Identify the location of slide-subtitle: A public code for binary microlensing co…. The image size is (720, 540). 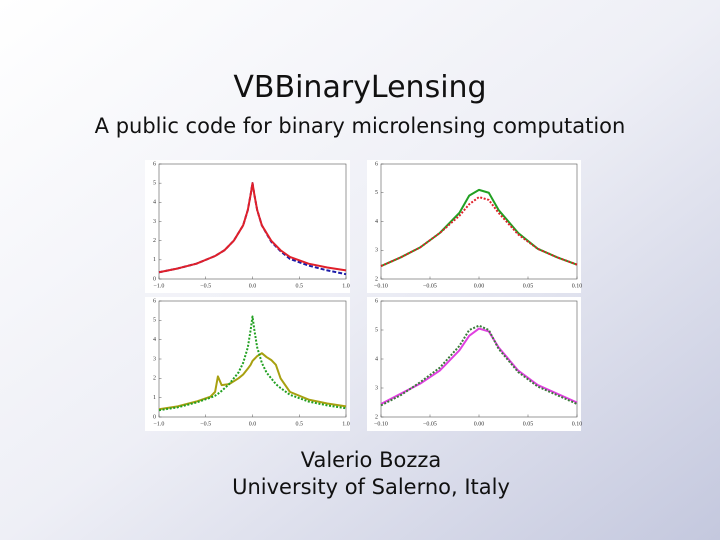
(360, 126).